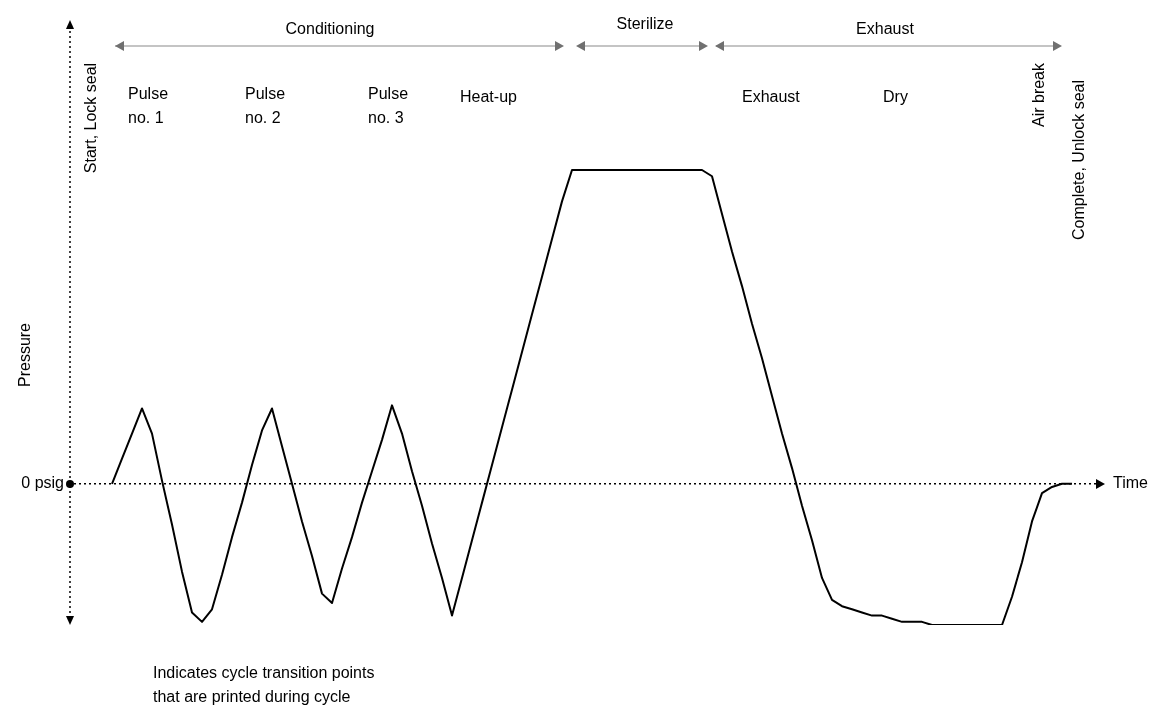  Describe the element at coordinates (388, 106) in the screenshot. I see `text: Pulse no. 3` at that location.